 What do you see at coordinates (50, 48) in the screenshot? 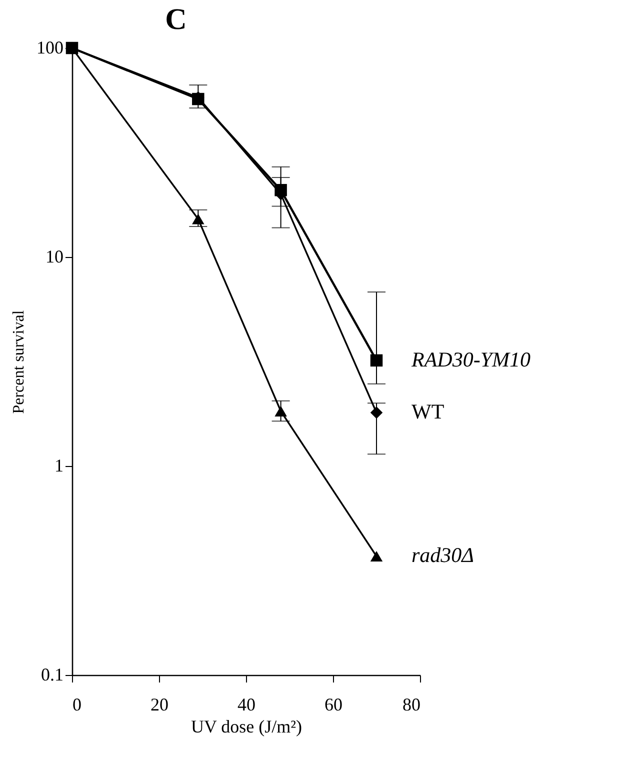
I see `y-tick-label: 100` at bounding box center [50, 48].